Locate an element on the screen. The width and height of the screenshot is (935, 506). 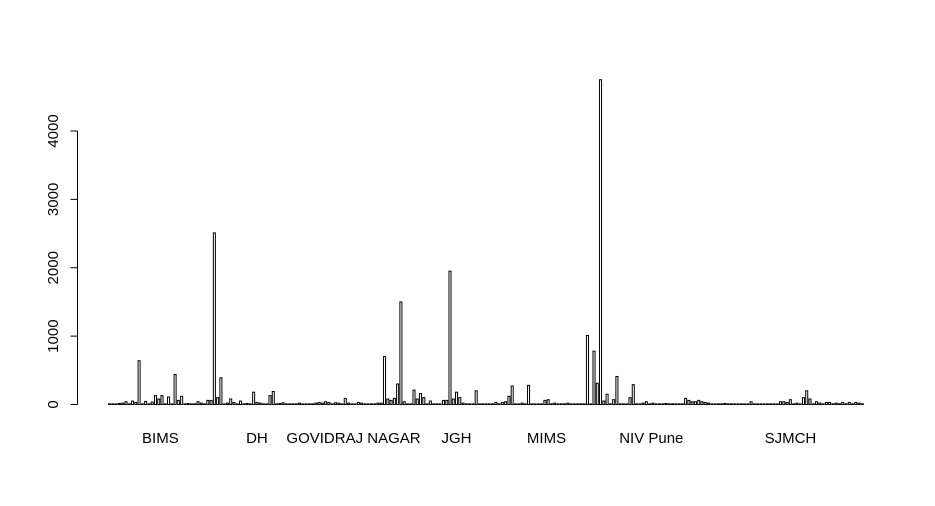
y-tick-label: 2000 is located at coordinates (53, 267).